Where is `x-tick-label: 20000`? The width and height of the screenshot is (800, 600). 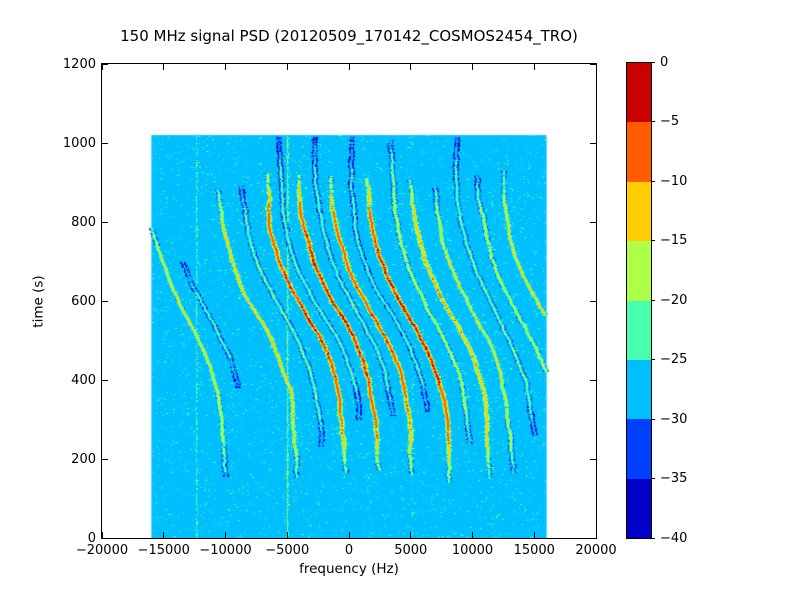 x-tick-label: 20000 is located at coordinates (596, 550).